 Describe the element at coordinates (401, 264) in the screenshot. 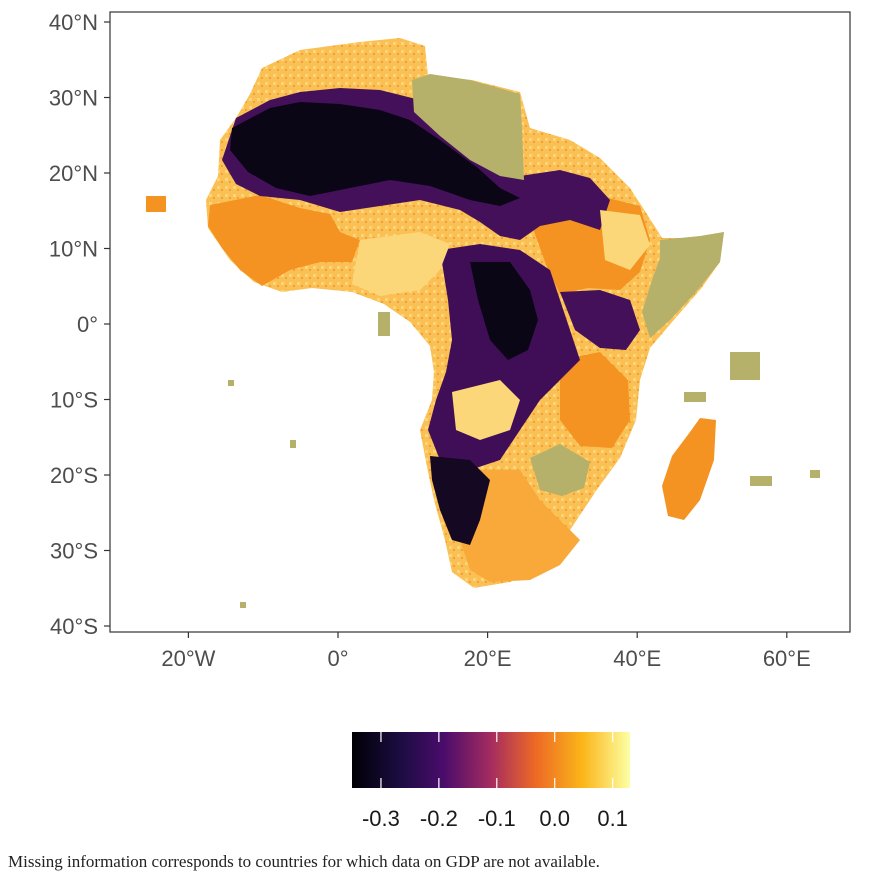

I see `region-gulf-yellow` at that location.